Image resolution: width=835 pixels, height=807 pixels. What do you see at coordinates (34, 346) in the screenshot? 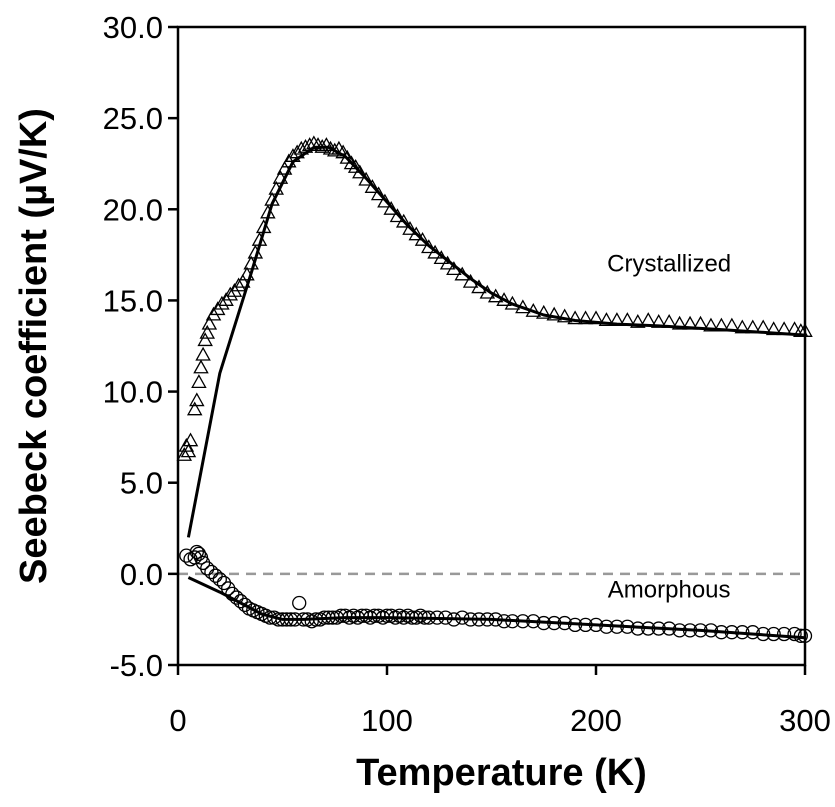
I see `y-axis-title: Seebeck coefficient (µV/K)` at bounding box center [34, 346].